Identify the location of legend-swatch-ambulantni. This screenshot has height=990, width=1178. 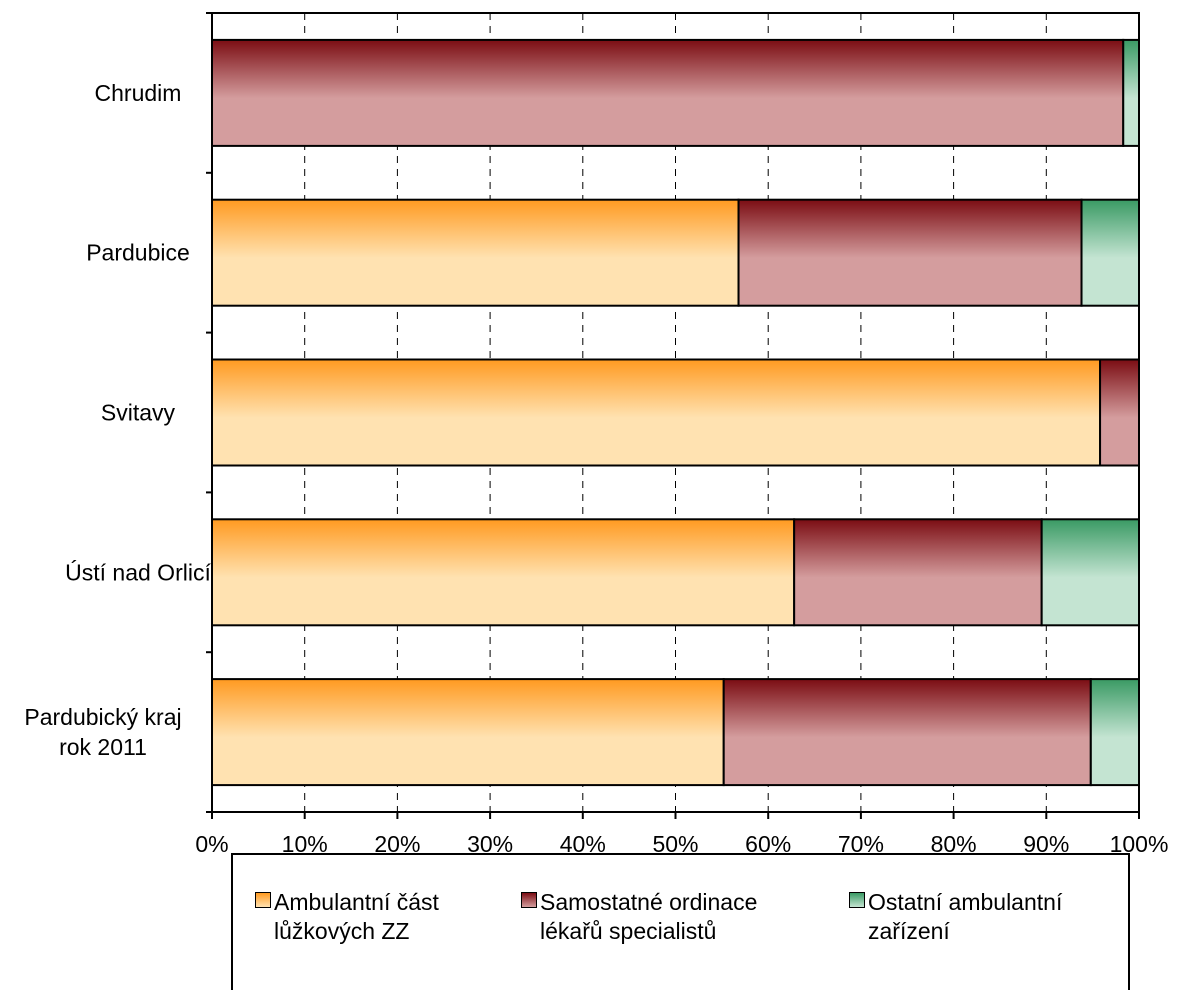
(263, 900).